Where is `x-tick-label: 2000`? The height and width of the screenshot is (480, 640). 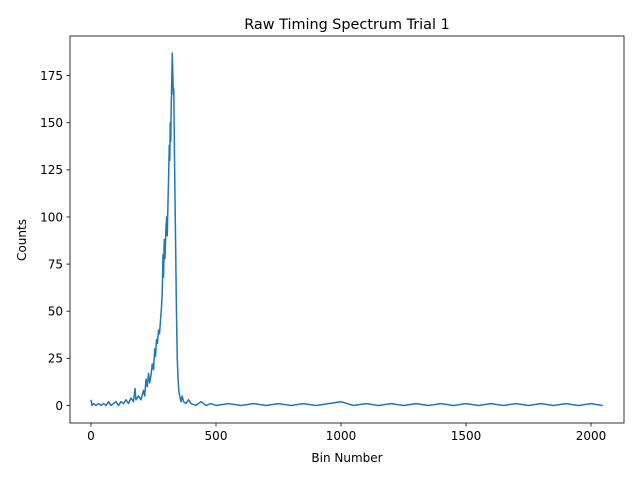 x-tick-label: 2000 is located at coordinates (591, 436).